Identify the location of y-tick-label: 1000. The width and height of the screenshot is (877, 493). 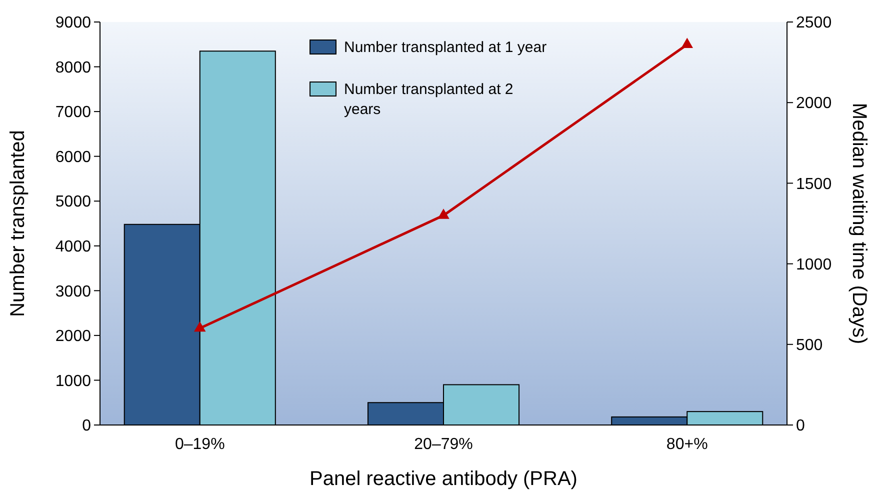
(73, 381).